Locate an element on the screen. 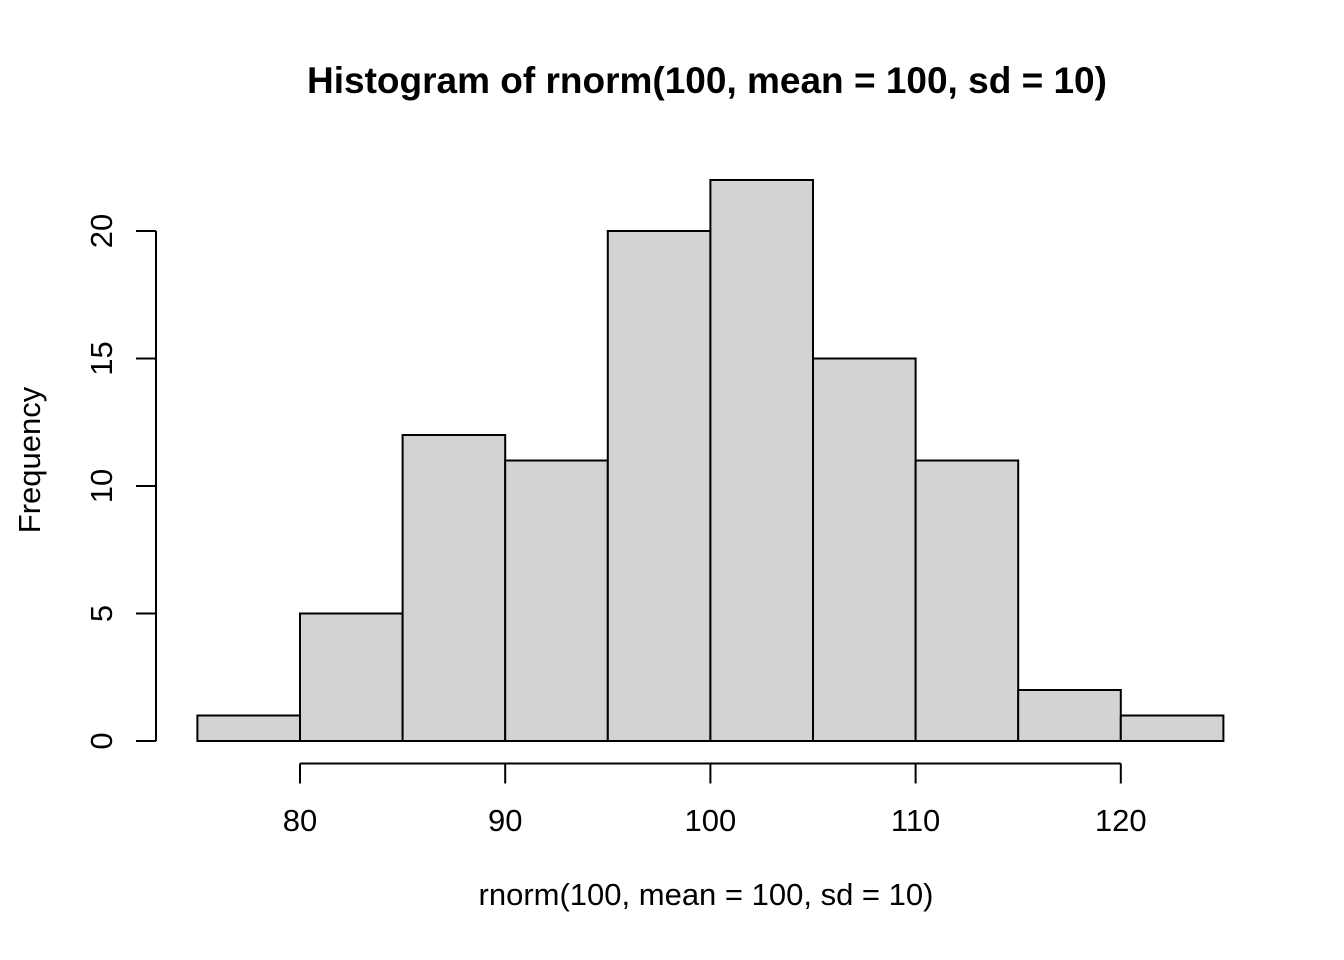 The height and width of the screenshot is (960, 1344). x-tick-label: 110 is located at coordinates (915, 820).